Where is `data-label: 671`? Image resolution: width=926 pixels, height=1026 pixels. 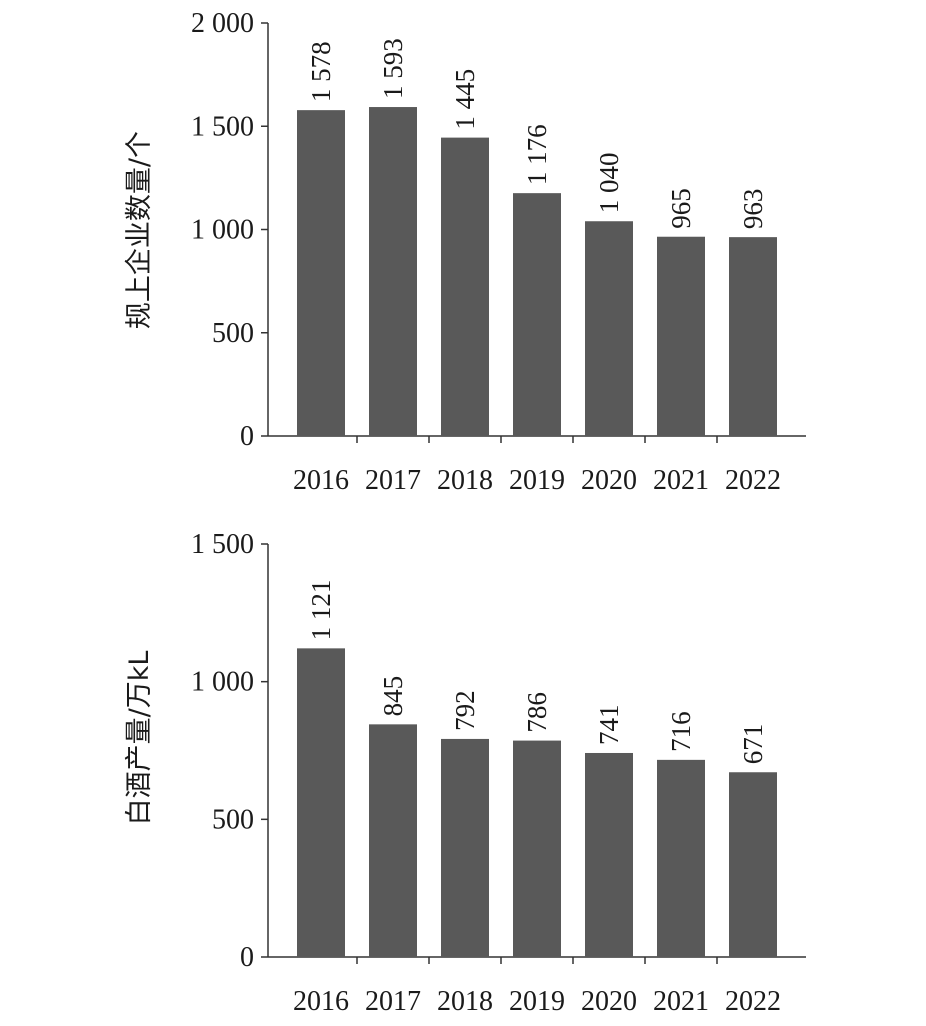
data-label: 671 is located at coordinates (753, 744).